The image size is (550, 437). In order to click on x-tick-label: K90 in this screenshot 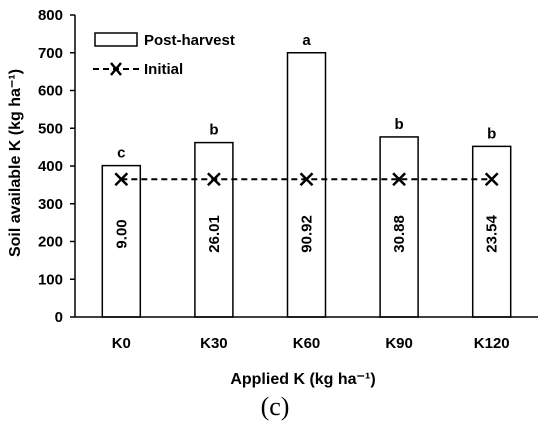, I will do `click(399, 343)`.